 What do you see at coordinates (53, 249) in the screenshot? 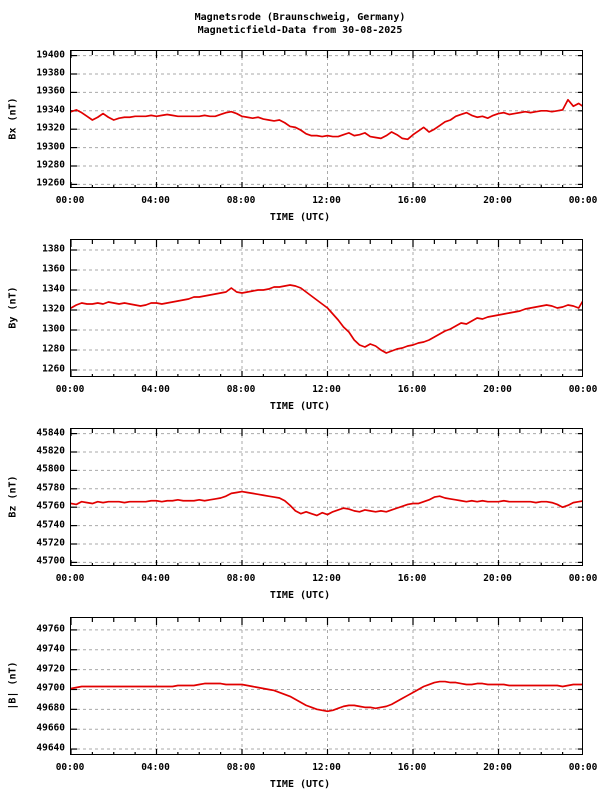
I see `y-tick-label: 1380` at bounding box center [53, 249].